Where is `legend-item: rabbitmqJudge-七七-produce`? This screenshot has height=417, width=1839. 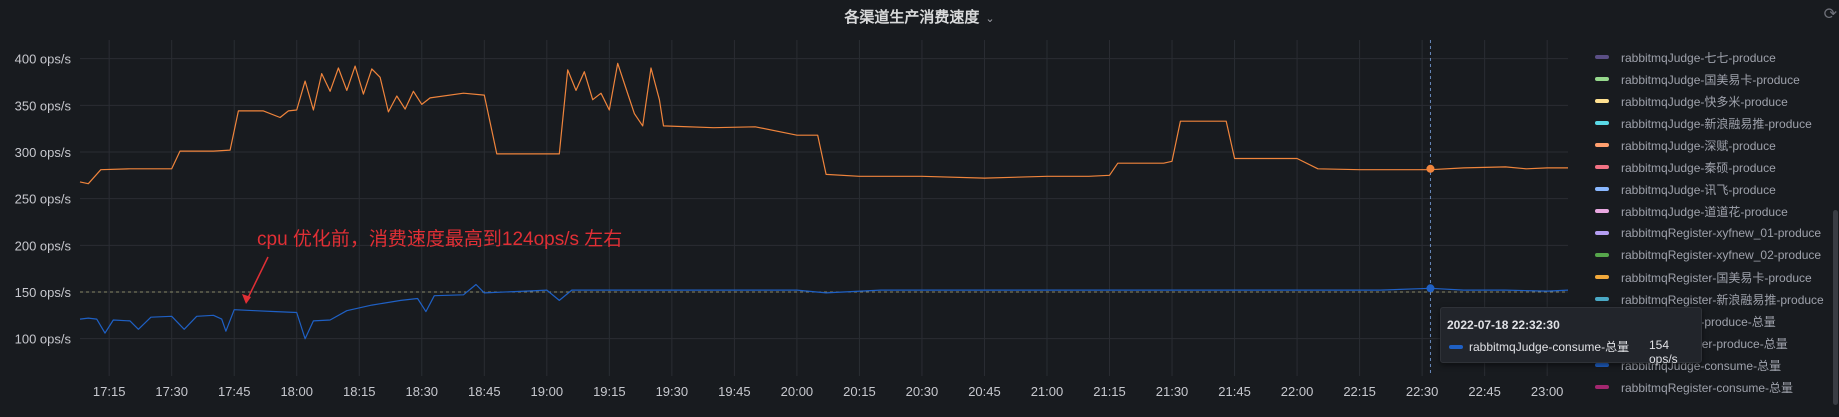
legend-item: rabbitmqJudge-七七-produce is located at coordinates (1717, 57).